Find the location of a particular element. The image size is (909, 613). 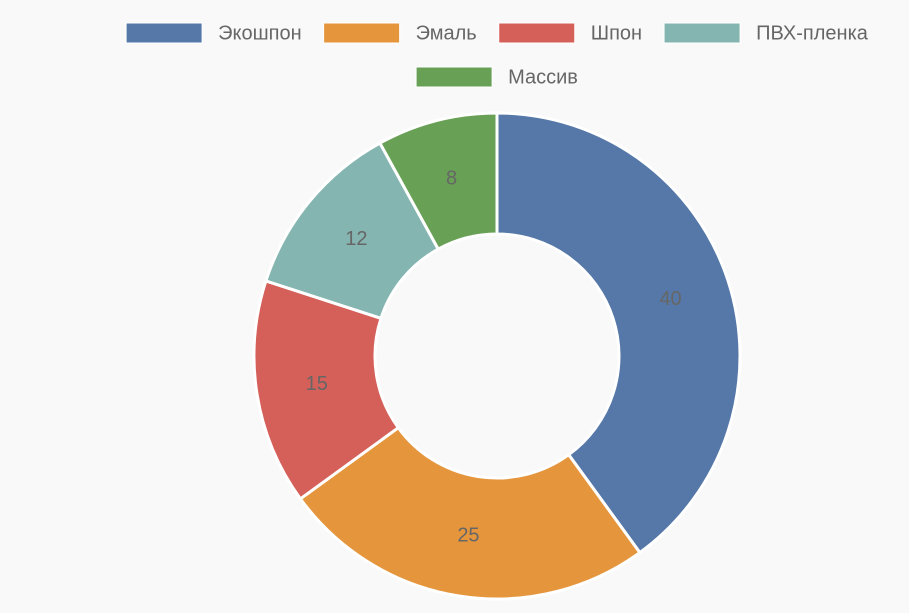

legend-item: Эмаль is located at coordinates (400, 33).